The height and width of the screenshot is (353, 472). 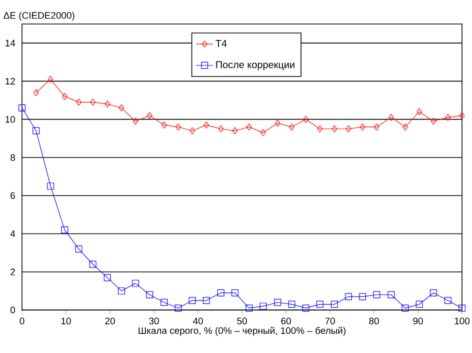 I want to click on y-tick-label: 8, so click(x=12, y=157).